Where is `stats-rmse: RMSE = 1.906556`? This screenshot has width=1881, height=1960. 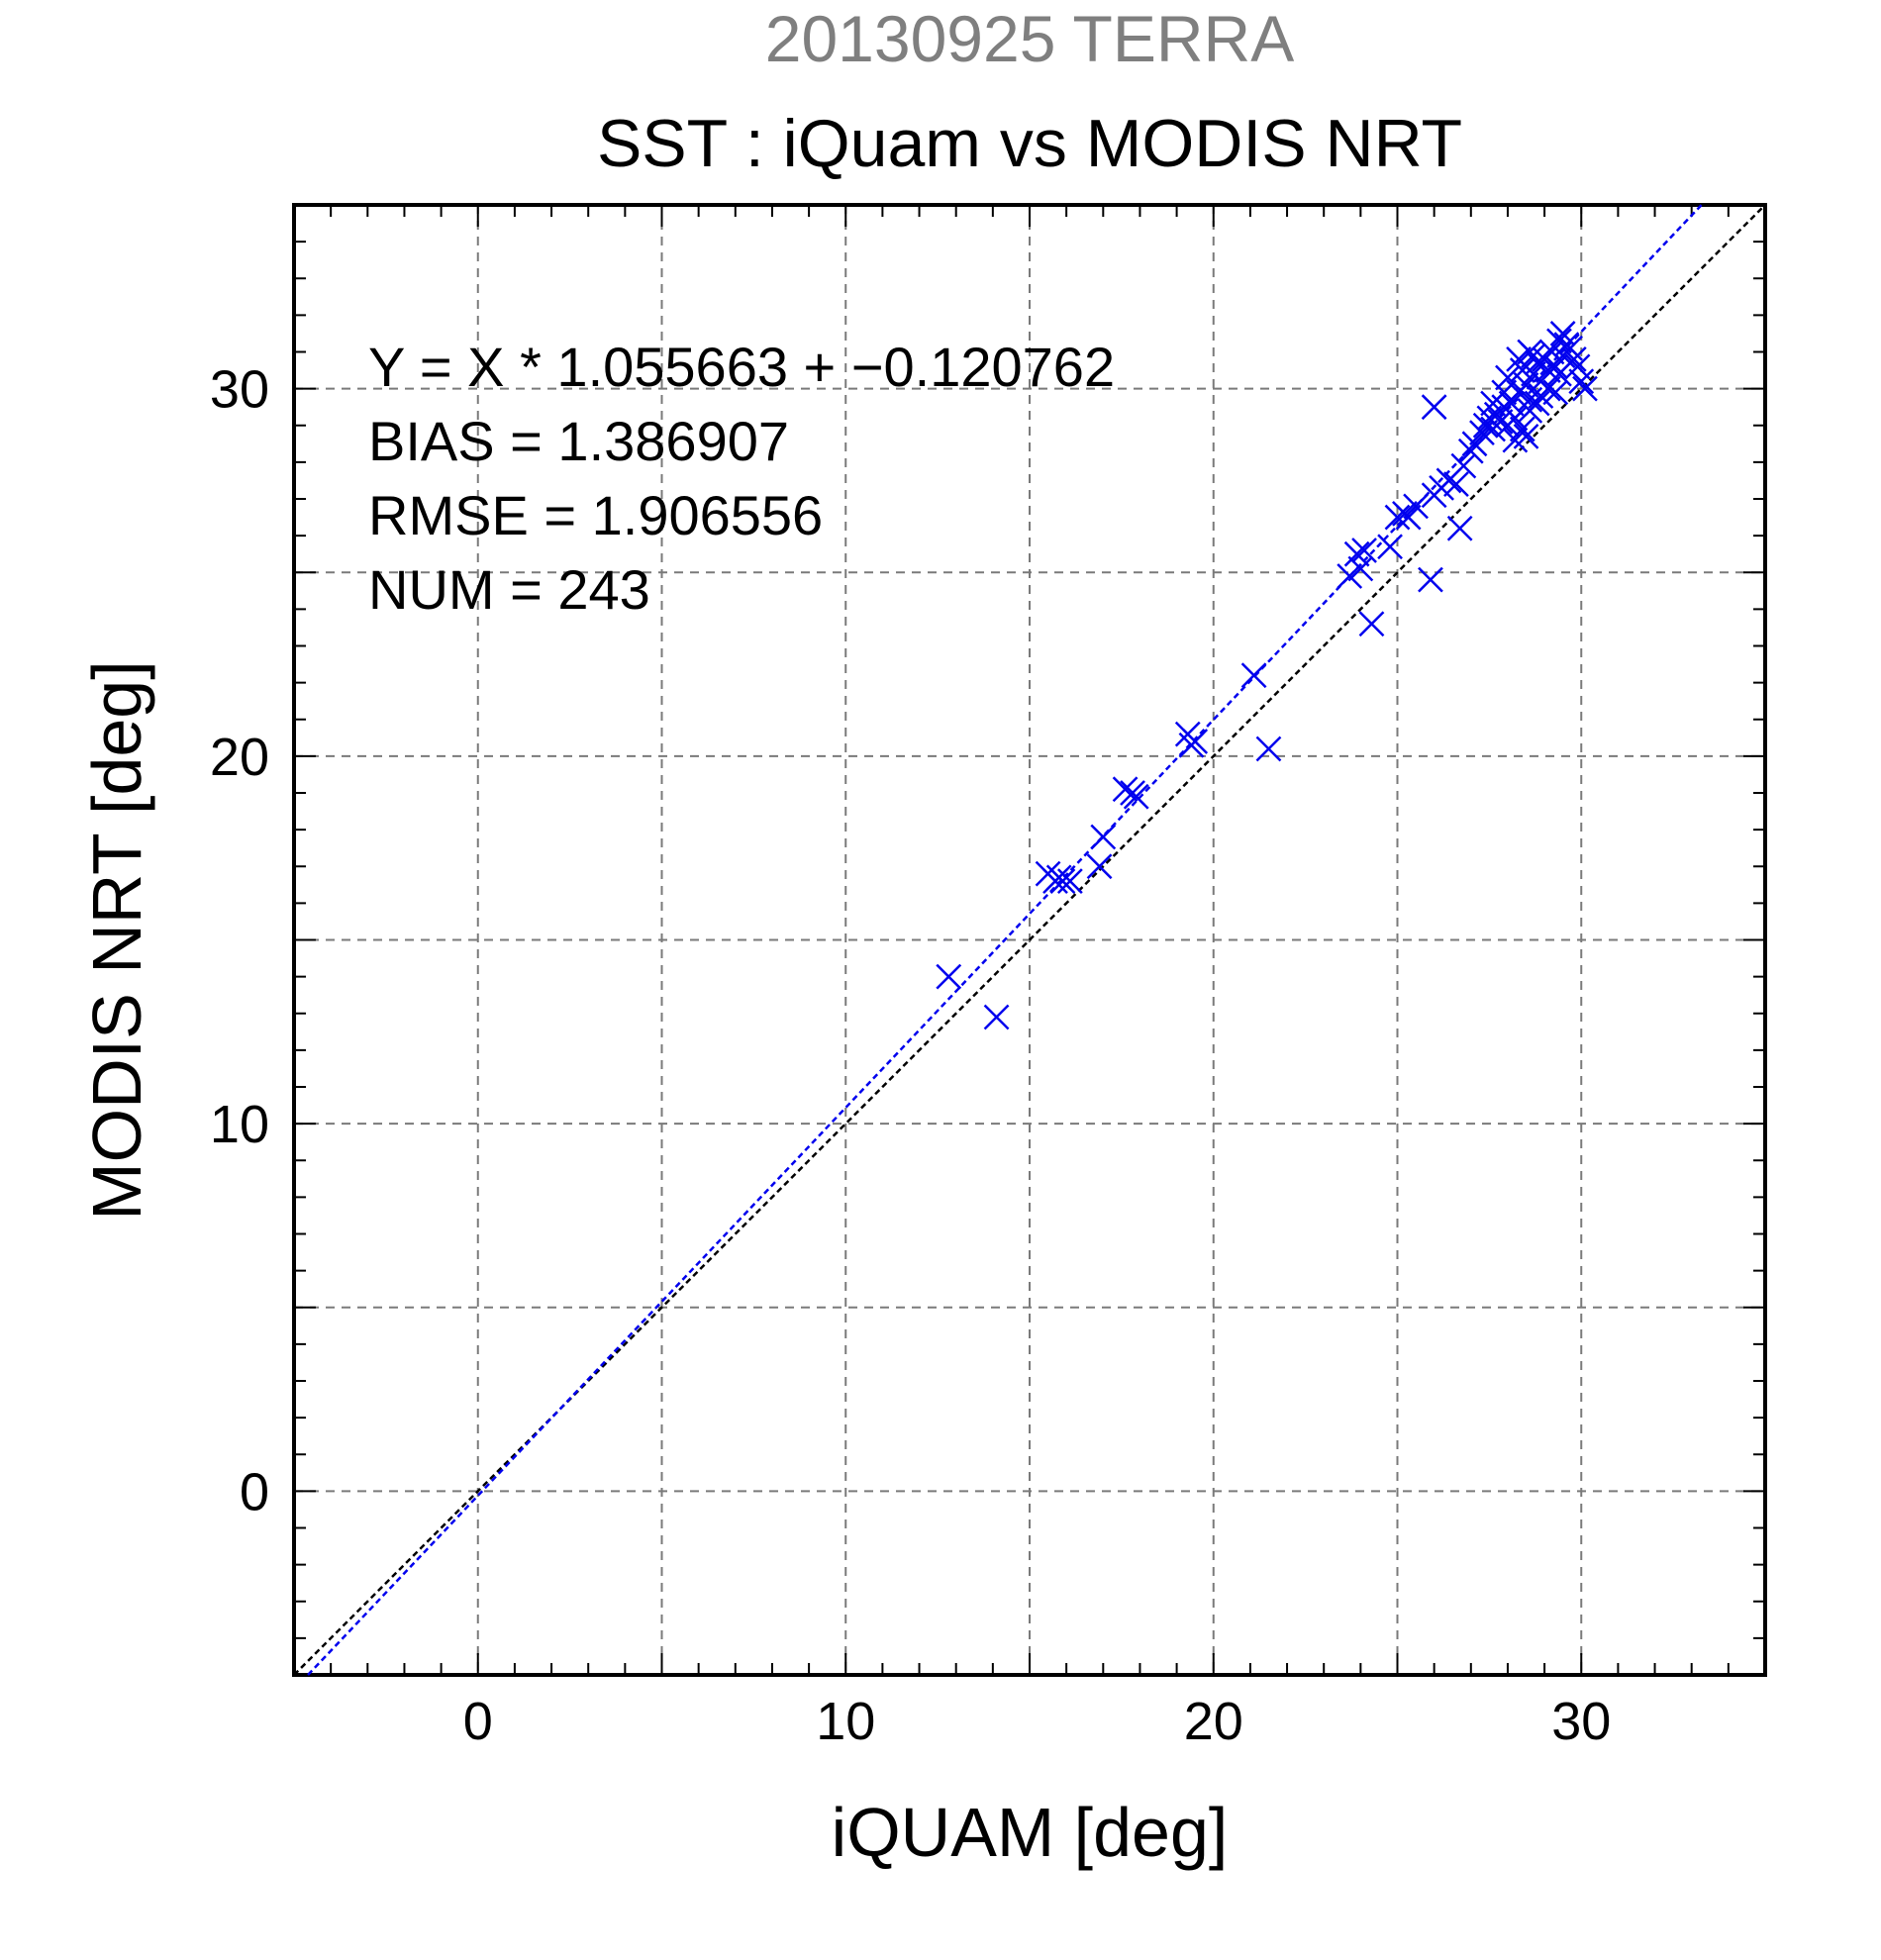 stats-rmse: RMSE = 1.906556 is located at coordinates (595, 515).